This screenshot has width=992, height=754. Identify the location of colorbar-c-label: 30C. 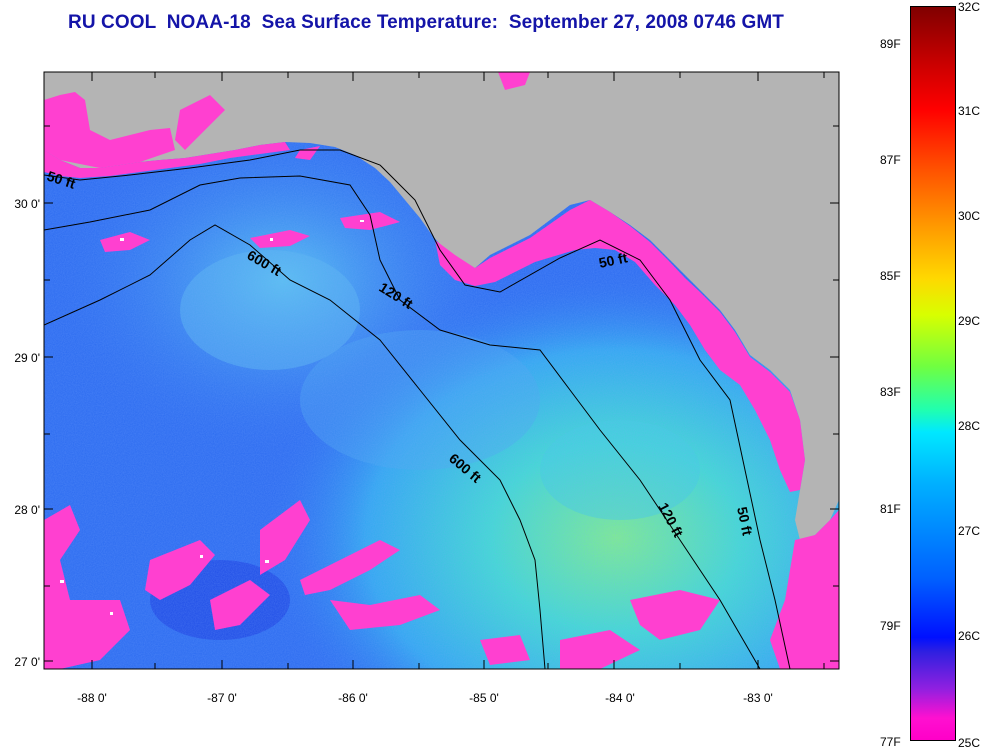
(969, 216).